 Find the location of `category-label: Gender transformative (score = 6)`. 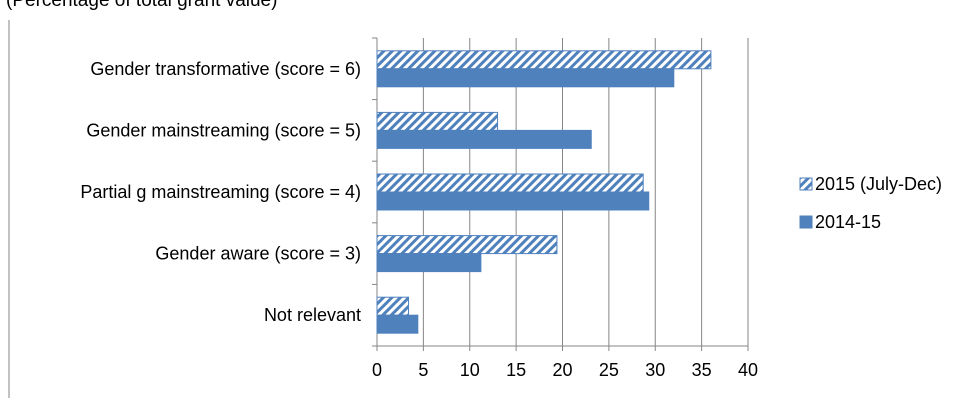

category-label: Gender transformative (score = 6) is located at coordinates (225, 69).